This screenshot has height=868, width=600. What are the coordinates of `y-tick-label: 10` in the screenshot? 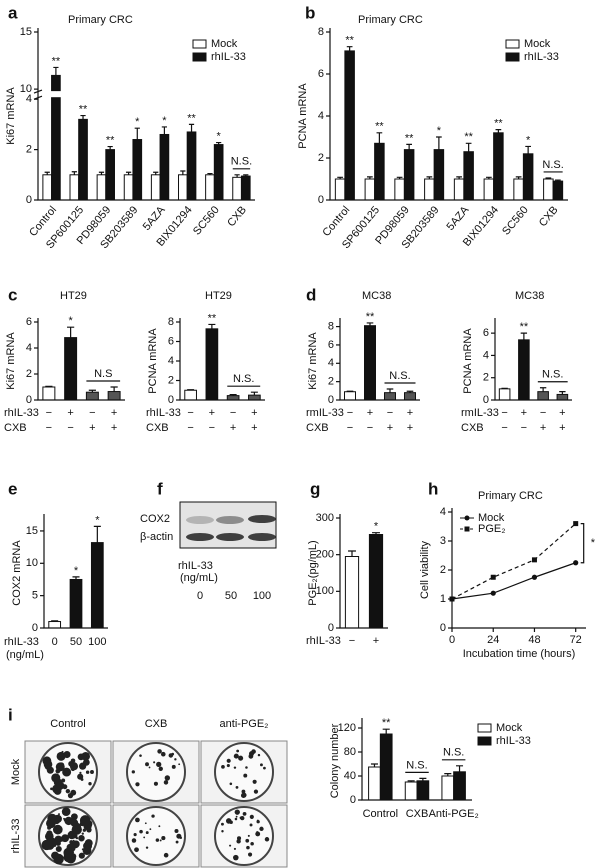 It's located at (26, 89).